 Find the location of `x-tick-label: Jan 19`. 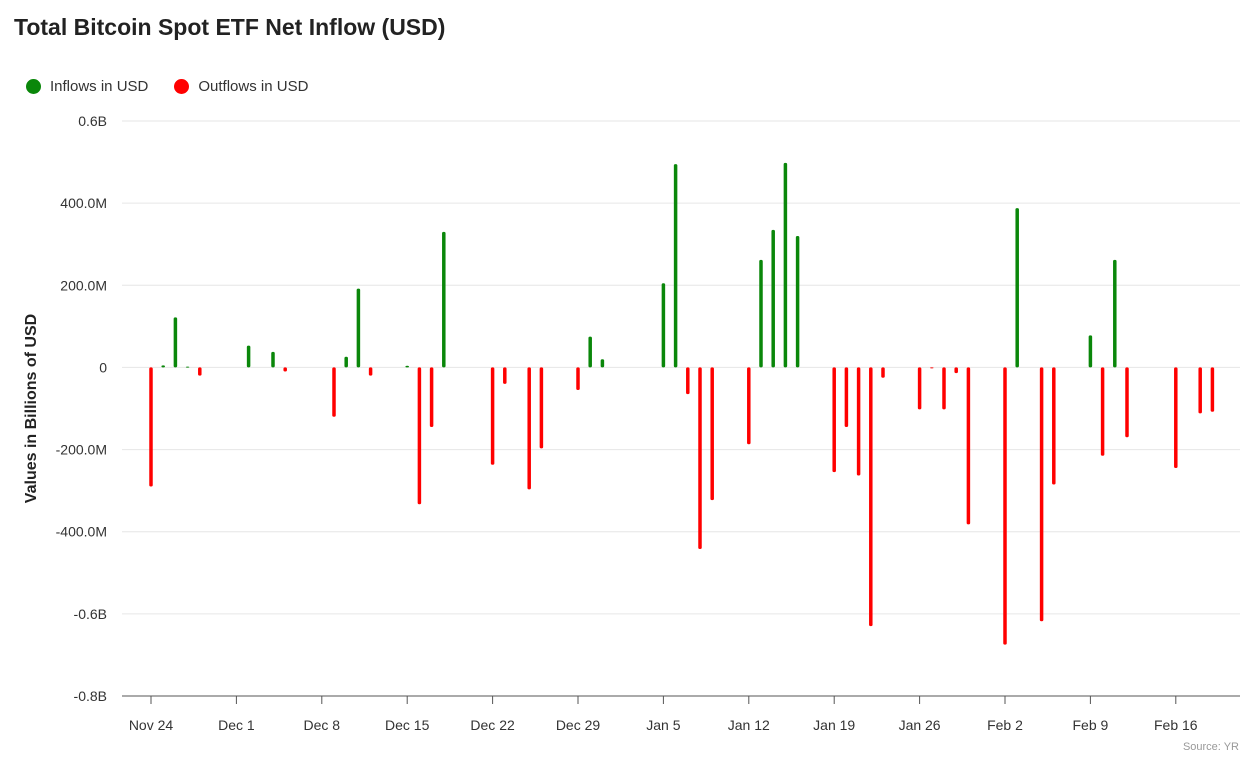

x-tick-label: Jan 19 is located at coordinates (834, 725).